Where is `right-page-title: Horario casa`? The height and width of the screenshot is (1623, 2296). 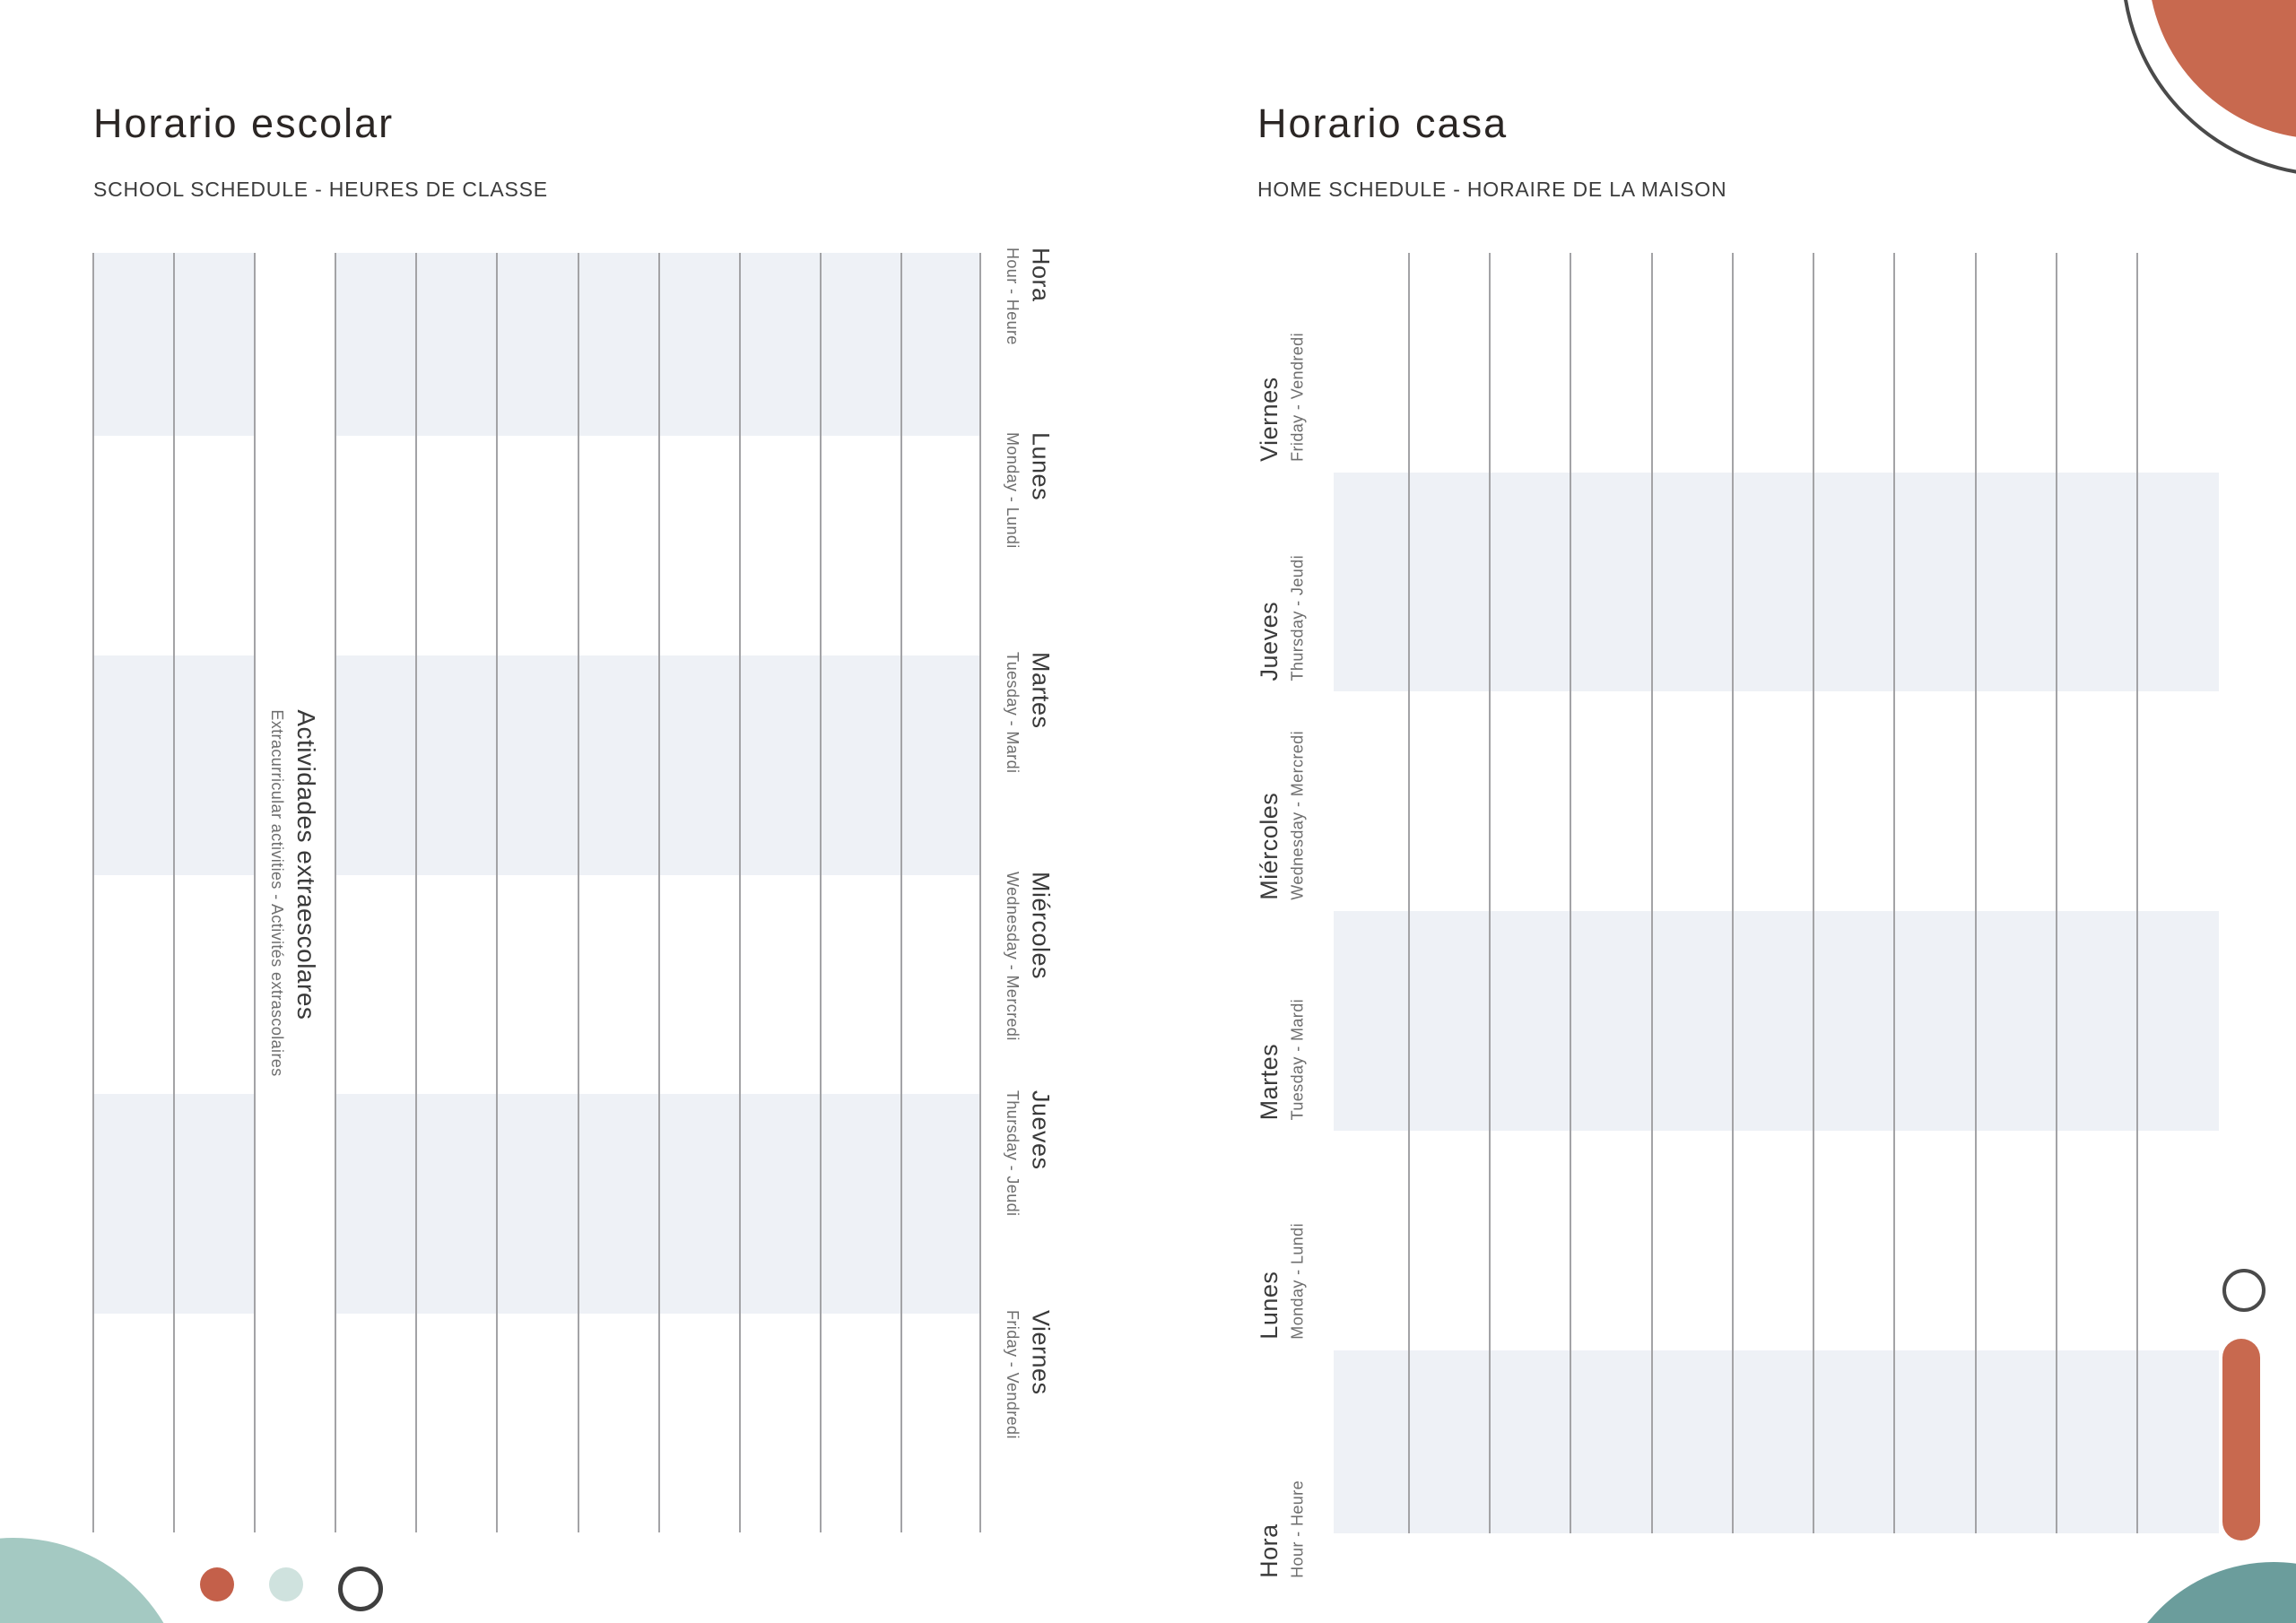
right-page-title: Horario casa is located at coordinates (1383, 123).